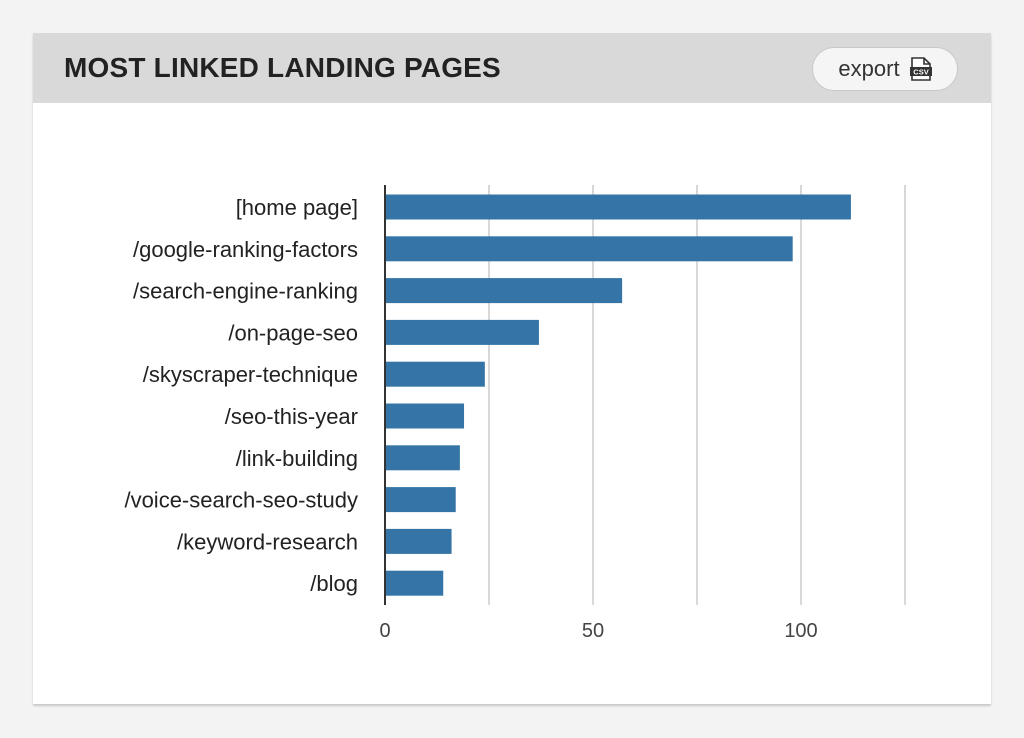 The height and width of the screenshot is (738, 1024). I want to click on category-label: /on-page-seo, so click(293, 332).